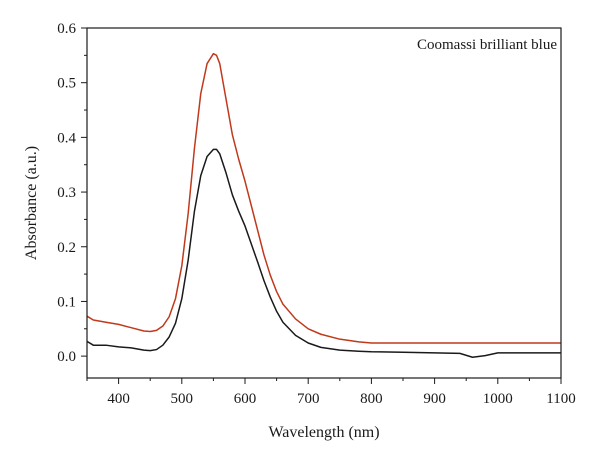  What do you see at coordinates (182, 399) in the screenshot?
I see `x-tick-label: 500` at bounding box center [182, 399].